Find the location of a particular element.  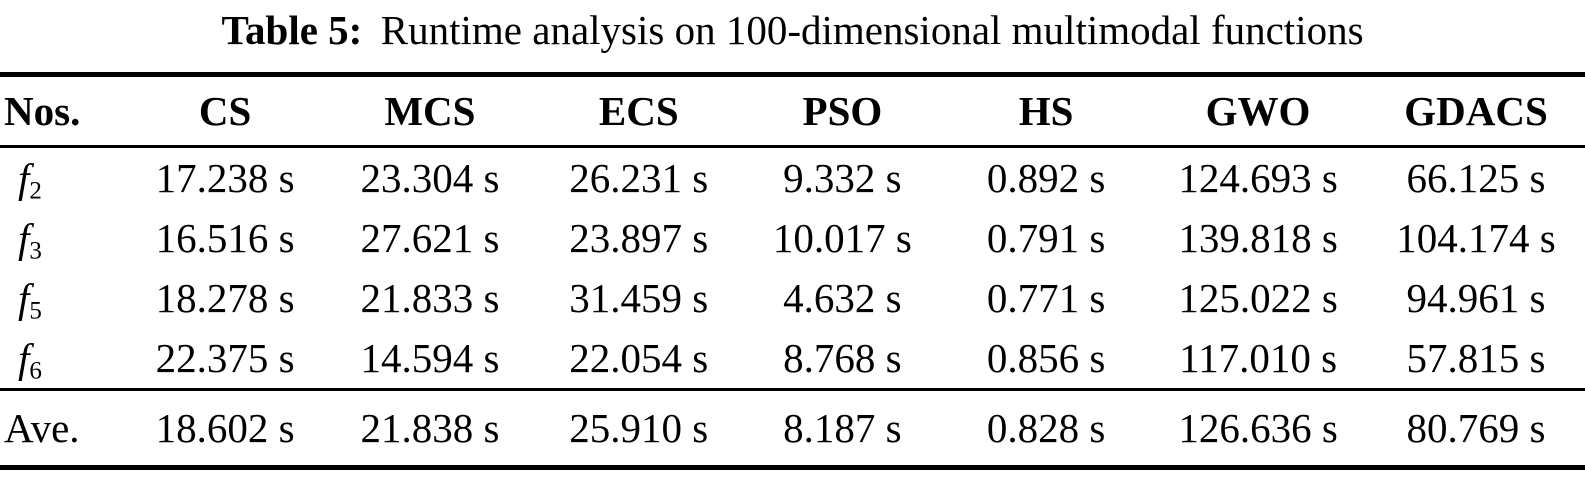

row-label-cell: f2 is located at coordinates (63, 178).